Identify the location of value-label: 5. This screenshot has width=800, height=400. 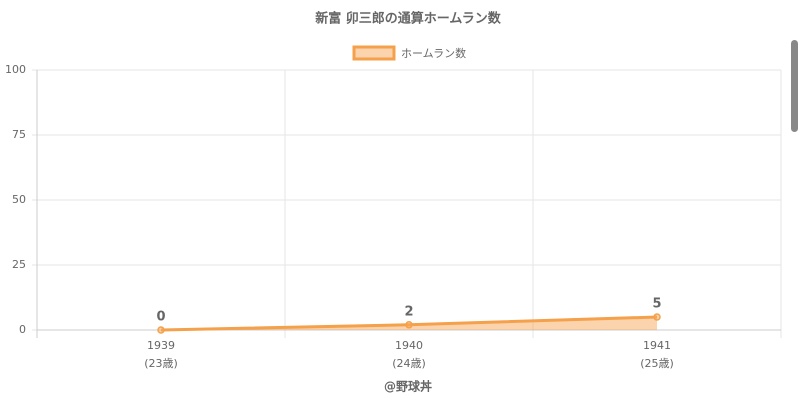
(656, 304).